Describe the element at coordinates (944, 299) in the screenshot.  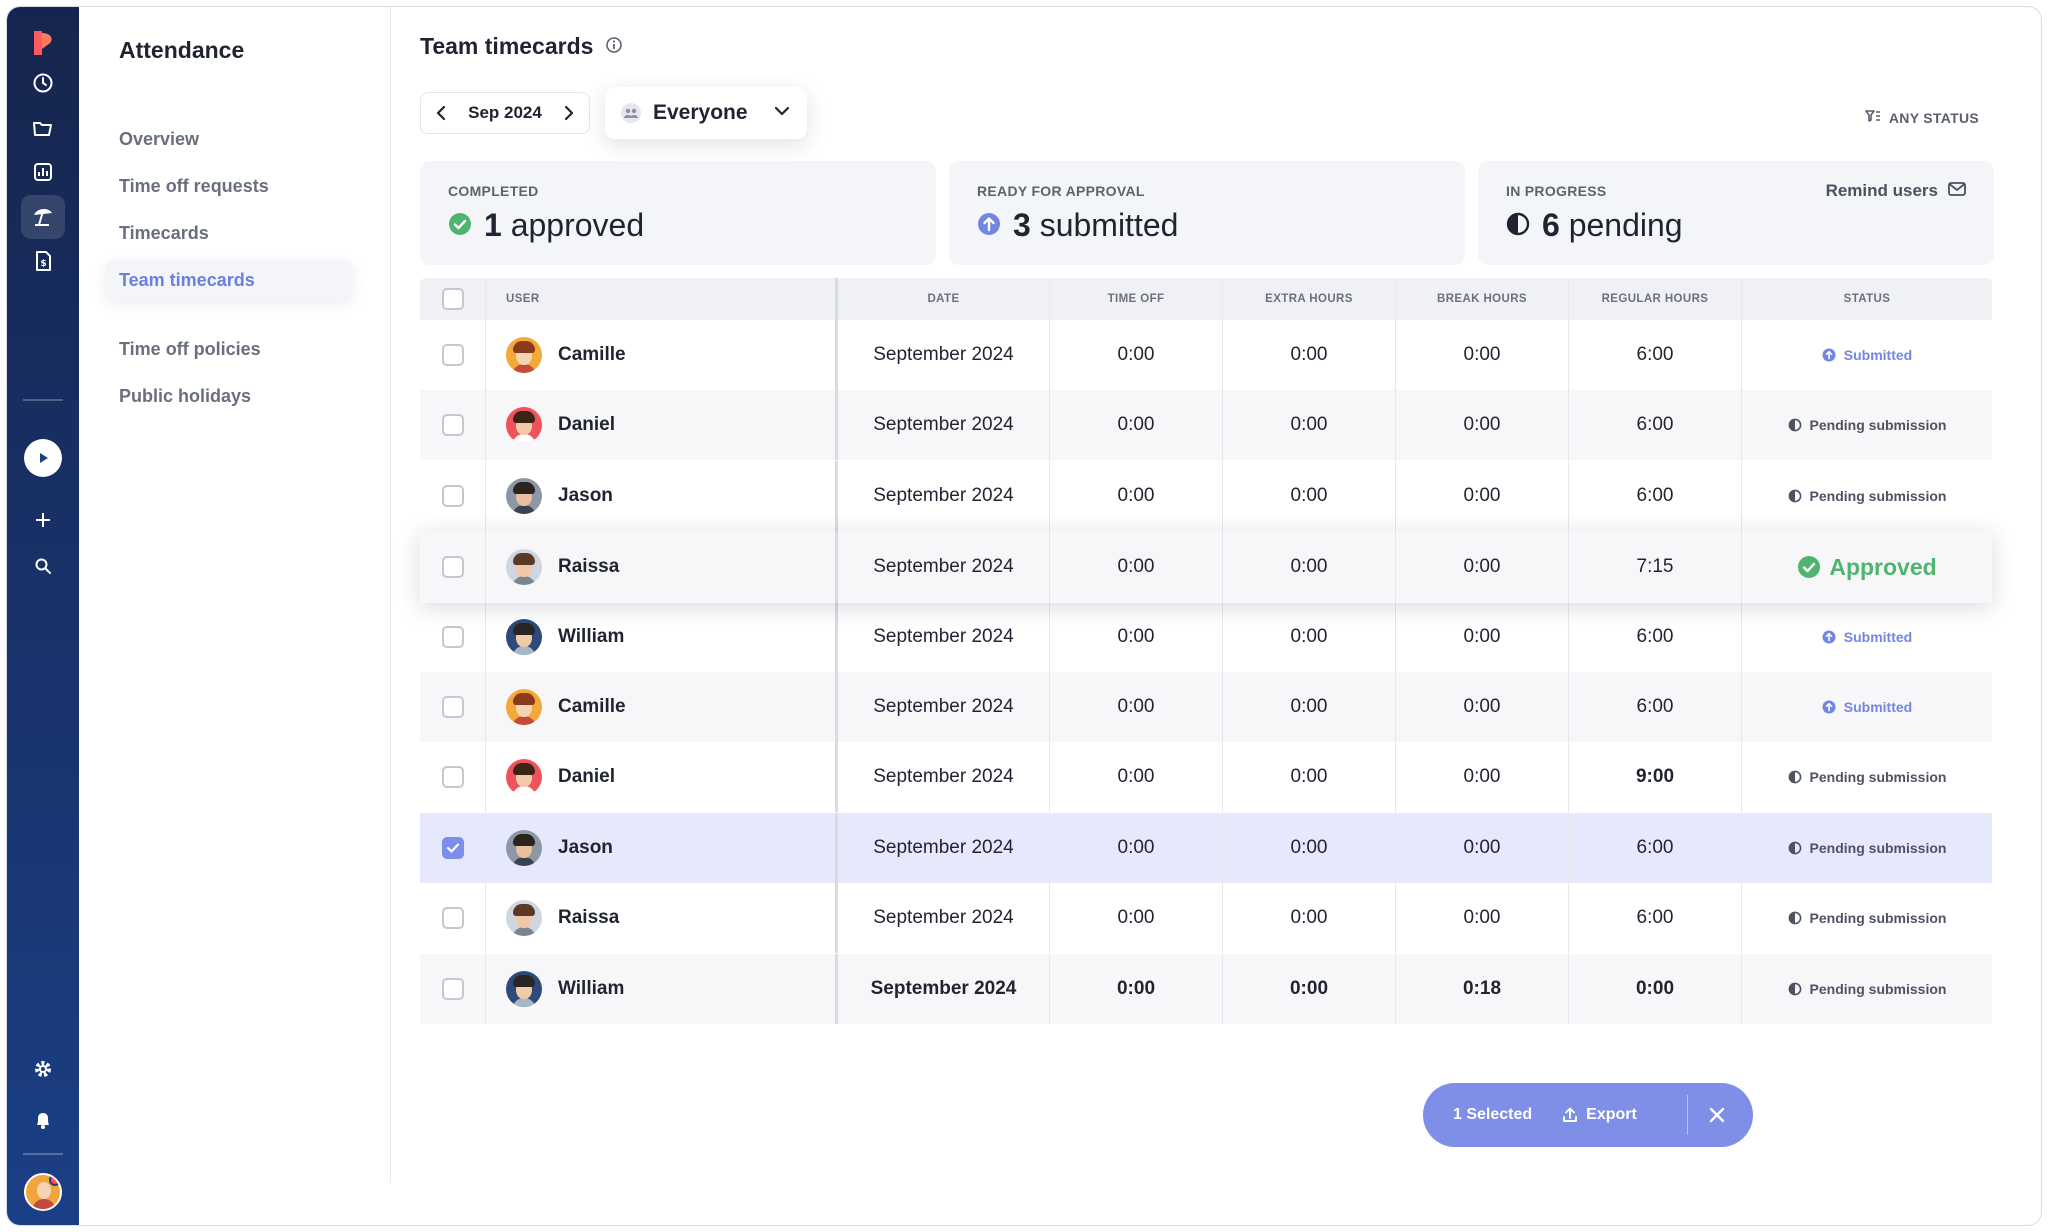
I see `column-header-date: DATE` at that location.